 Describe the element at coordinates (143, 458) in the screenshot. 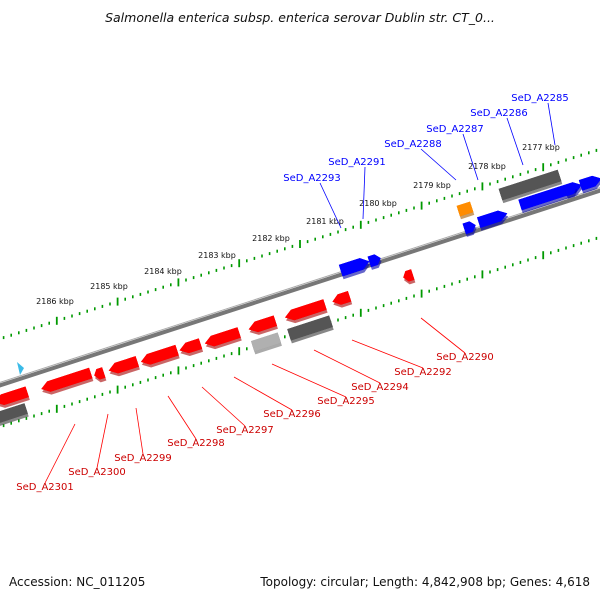

I see `gene-label-reverse: SeD_A2299` at that location.